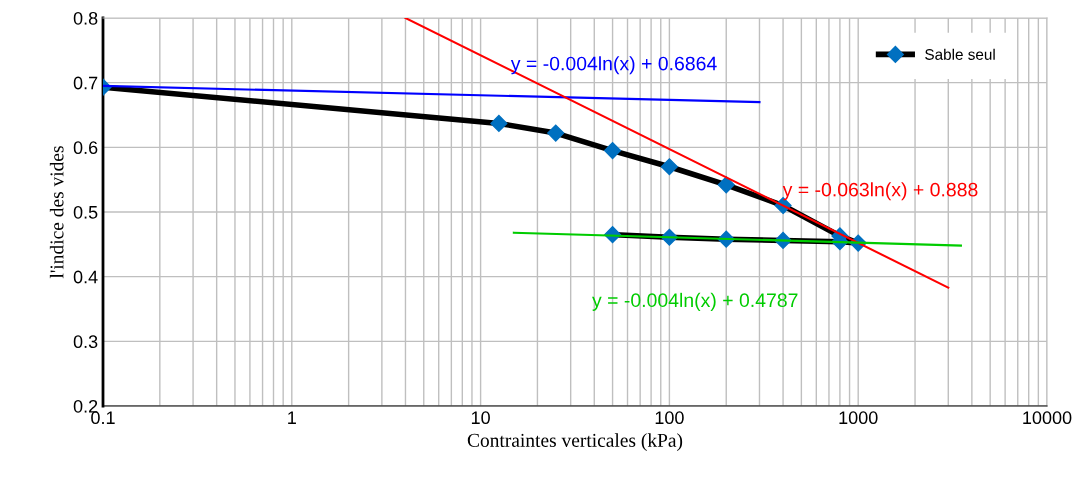 The image size is (1086, 493). What do you see at coordinates (85, 406) in the screenshot?
I see `y-tick-label: 0.2` at bounding box center [85, 406].